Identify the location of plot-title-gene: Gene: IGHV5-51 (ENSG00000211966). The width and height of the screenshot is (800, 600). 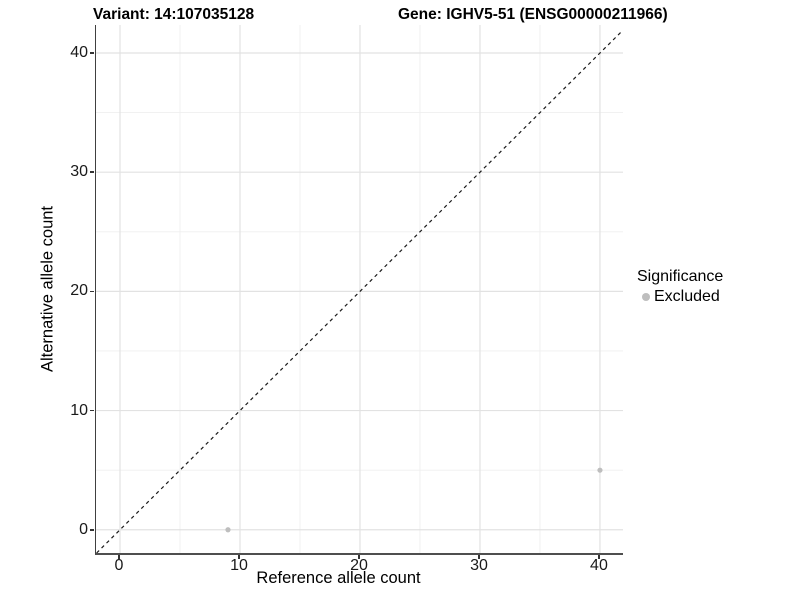
(533, 14).